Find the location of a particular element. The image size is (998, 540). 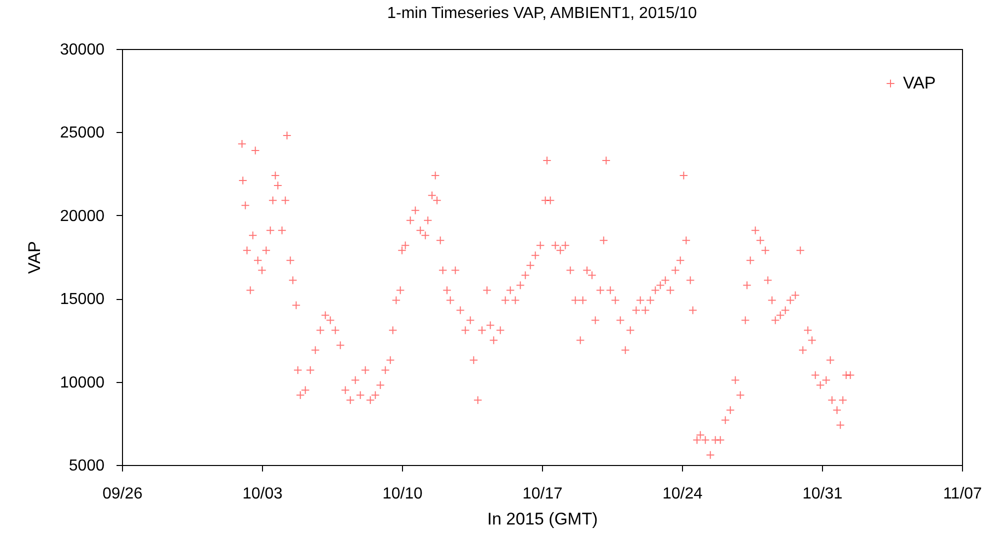

x-tick-label: 10/03 is located at coordinates (262, 494).